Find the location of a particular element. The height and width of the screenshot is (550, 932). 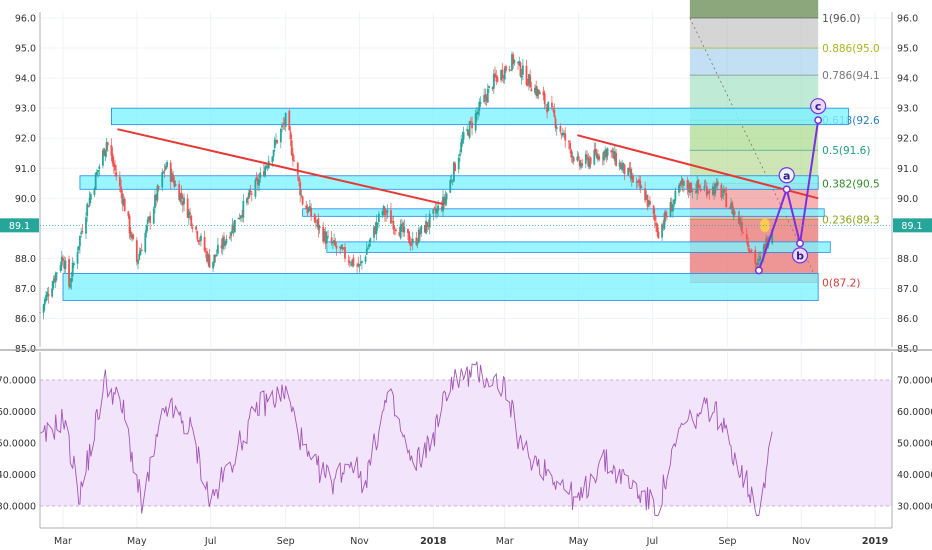

wave-path is located at coordinates (788, 195).